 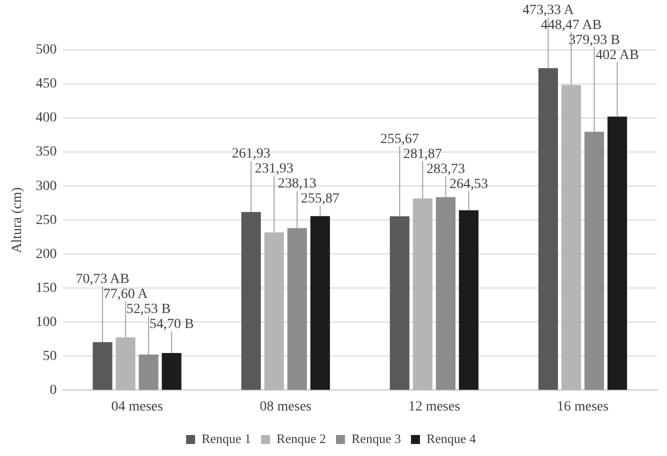 What do you see at coordinates (103, 280) in the screenshot?
I see `data-label: 70,73 AB` at bounding box center [103, 280].